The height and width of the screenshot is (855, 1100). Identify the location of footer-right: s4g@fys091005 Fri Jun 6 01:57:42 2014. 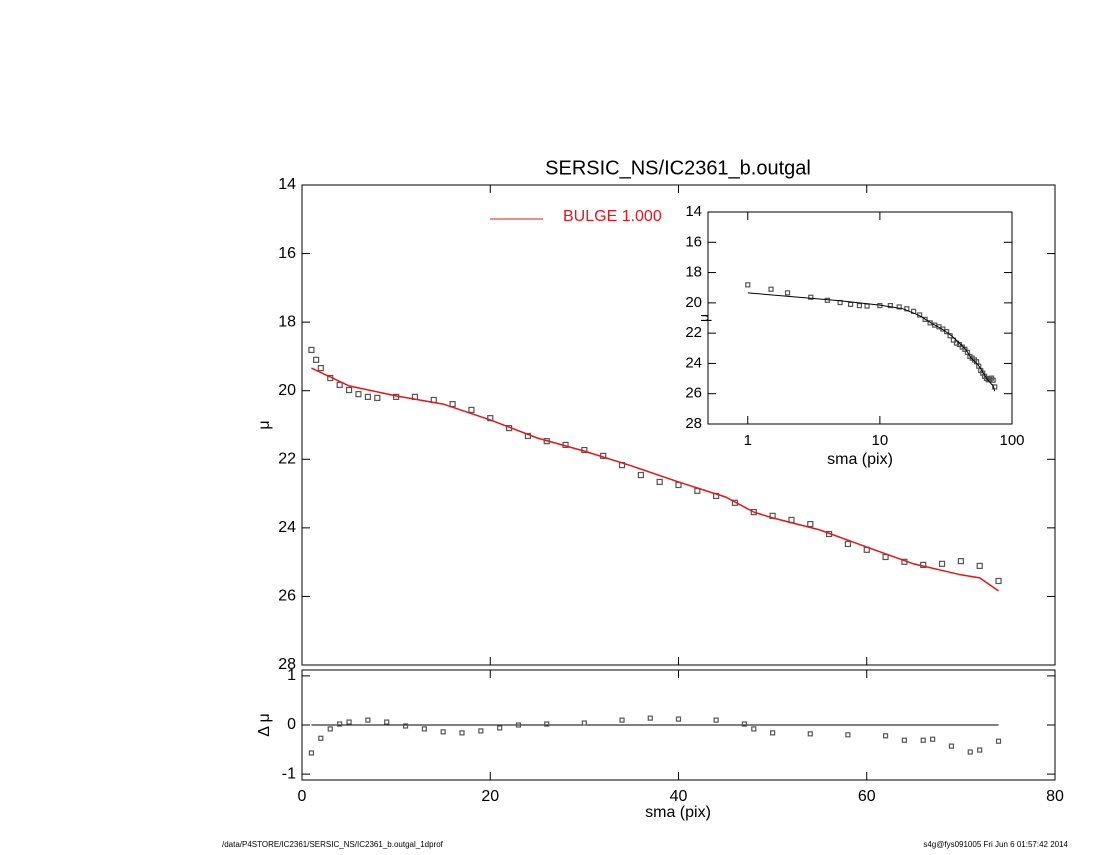
(995, 844).